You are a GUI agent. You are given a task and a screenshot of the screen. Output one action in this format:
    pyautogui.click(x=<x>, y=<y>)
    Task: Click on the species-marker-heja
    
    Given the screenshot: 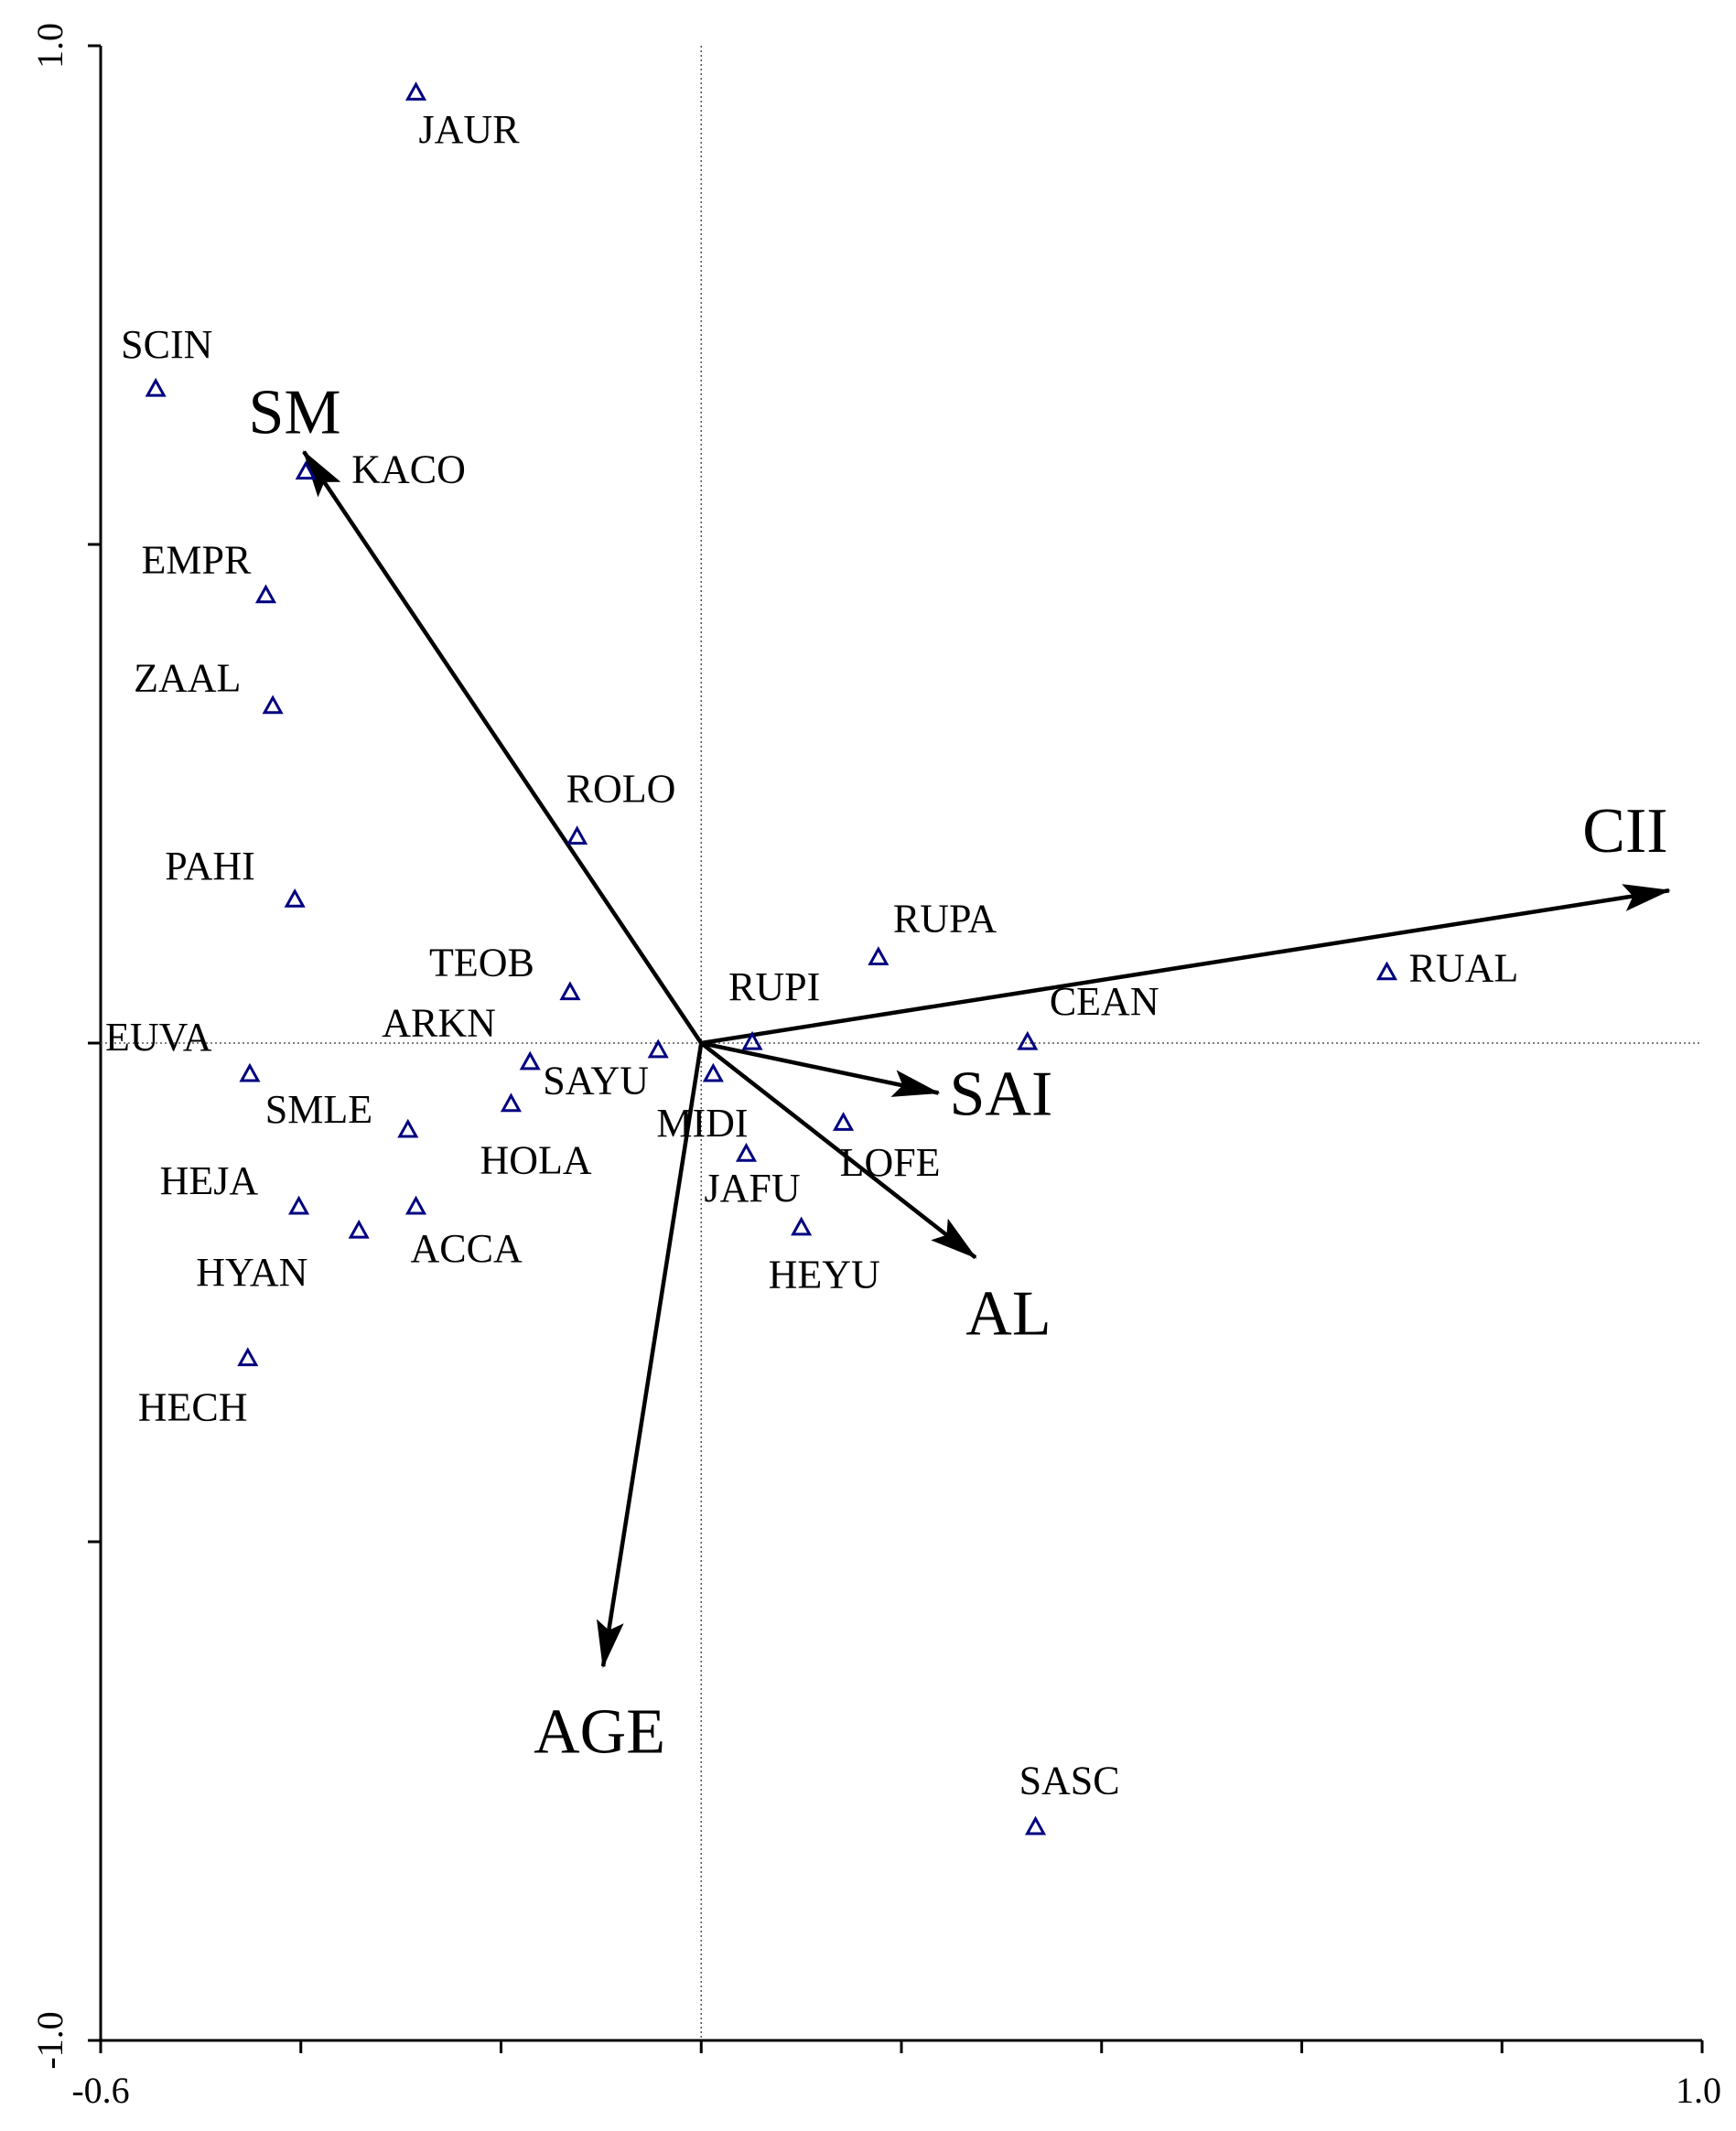 What is the action you would take?
    pyautogui.click(x=299, y=1205)
    